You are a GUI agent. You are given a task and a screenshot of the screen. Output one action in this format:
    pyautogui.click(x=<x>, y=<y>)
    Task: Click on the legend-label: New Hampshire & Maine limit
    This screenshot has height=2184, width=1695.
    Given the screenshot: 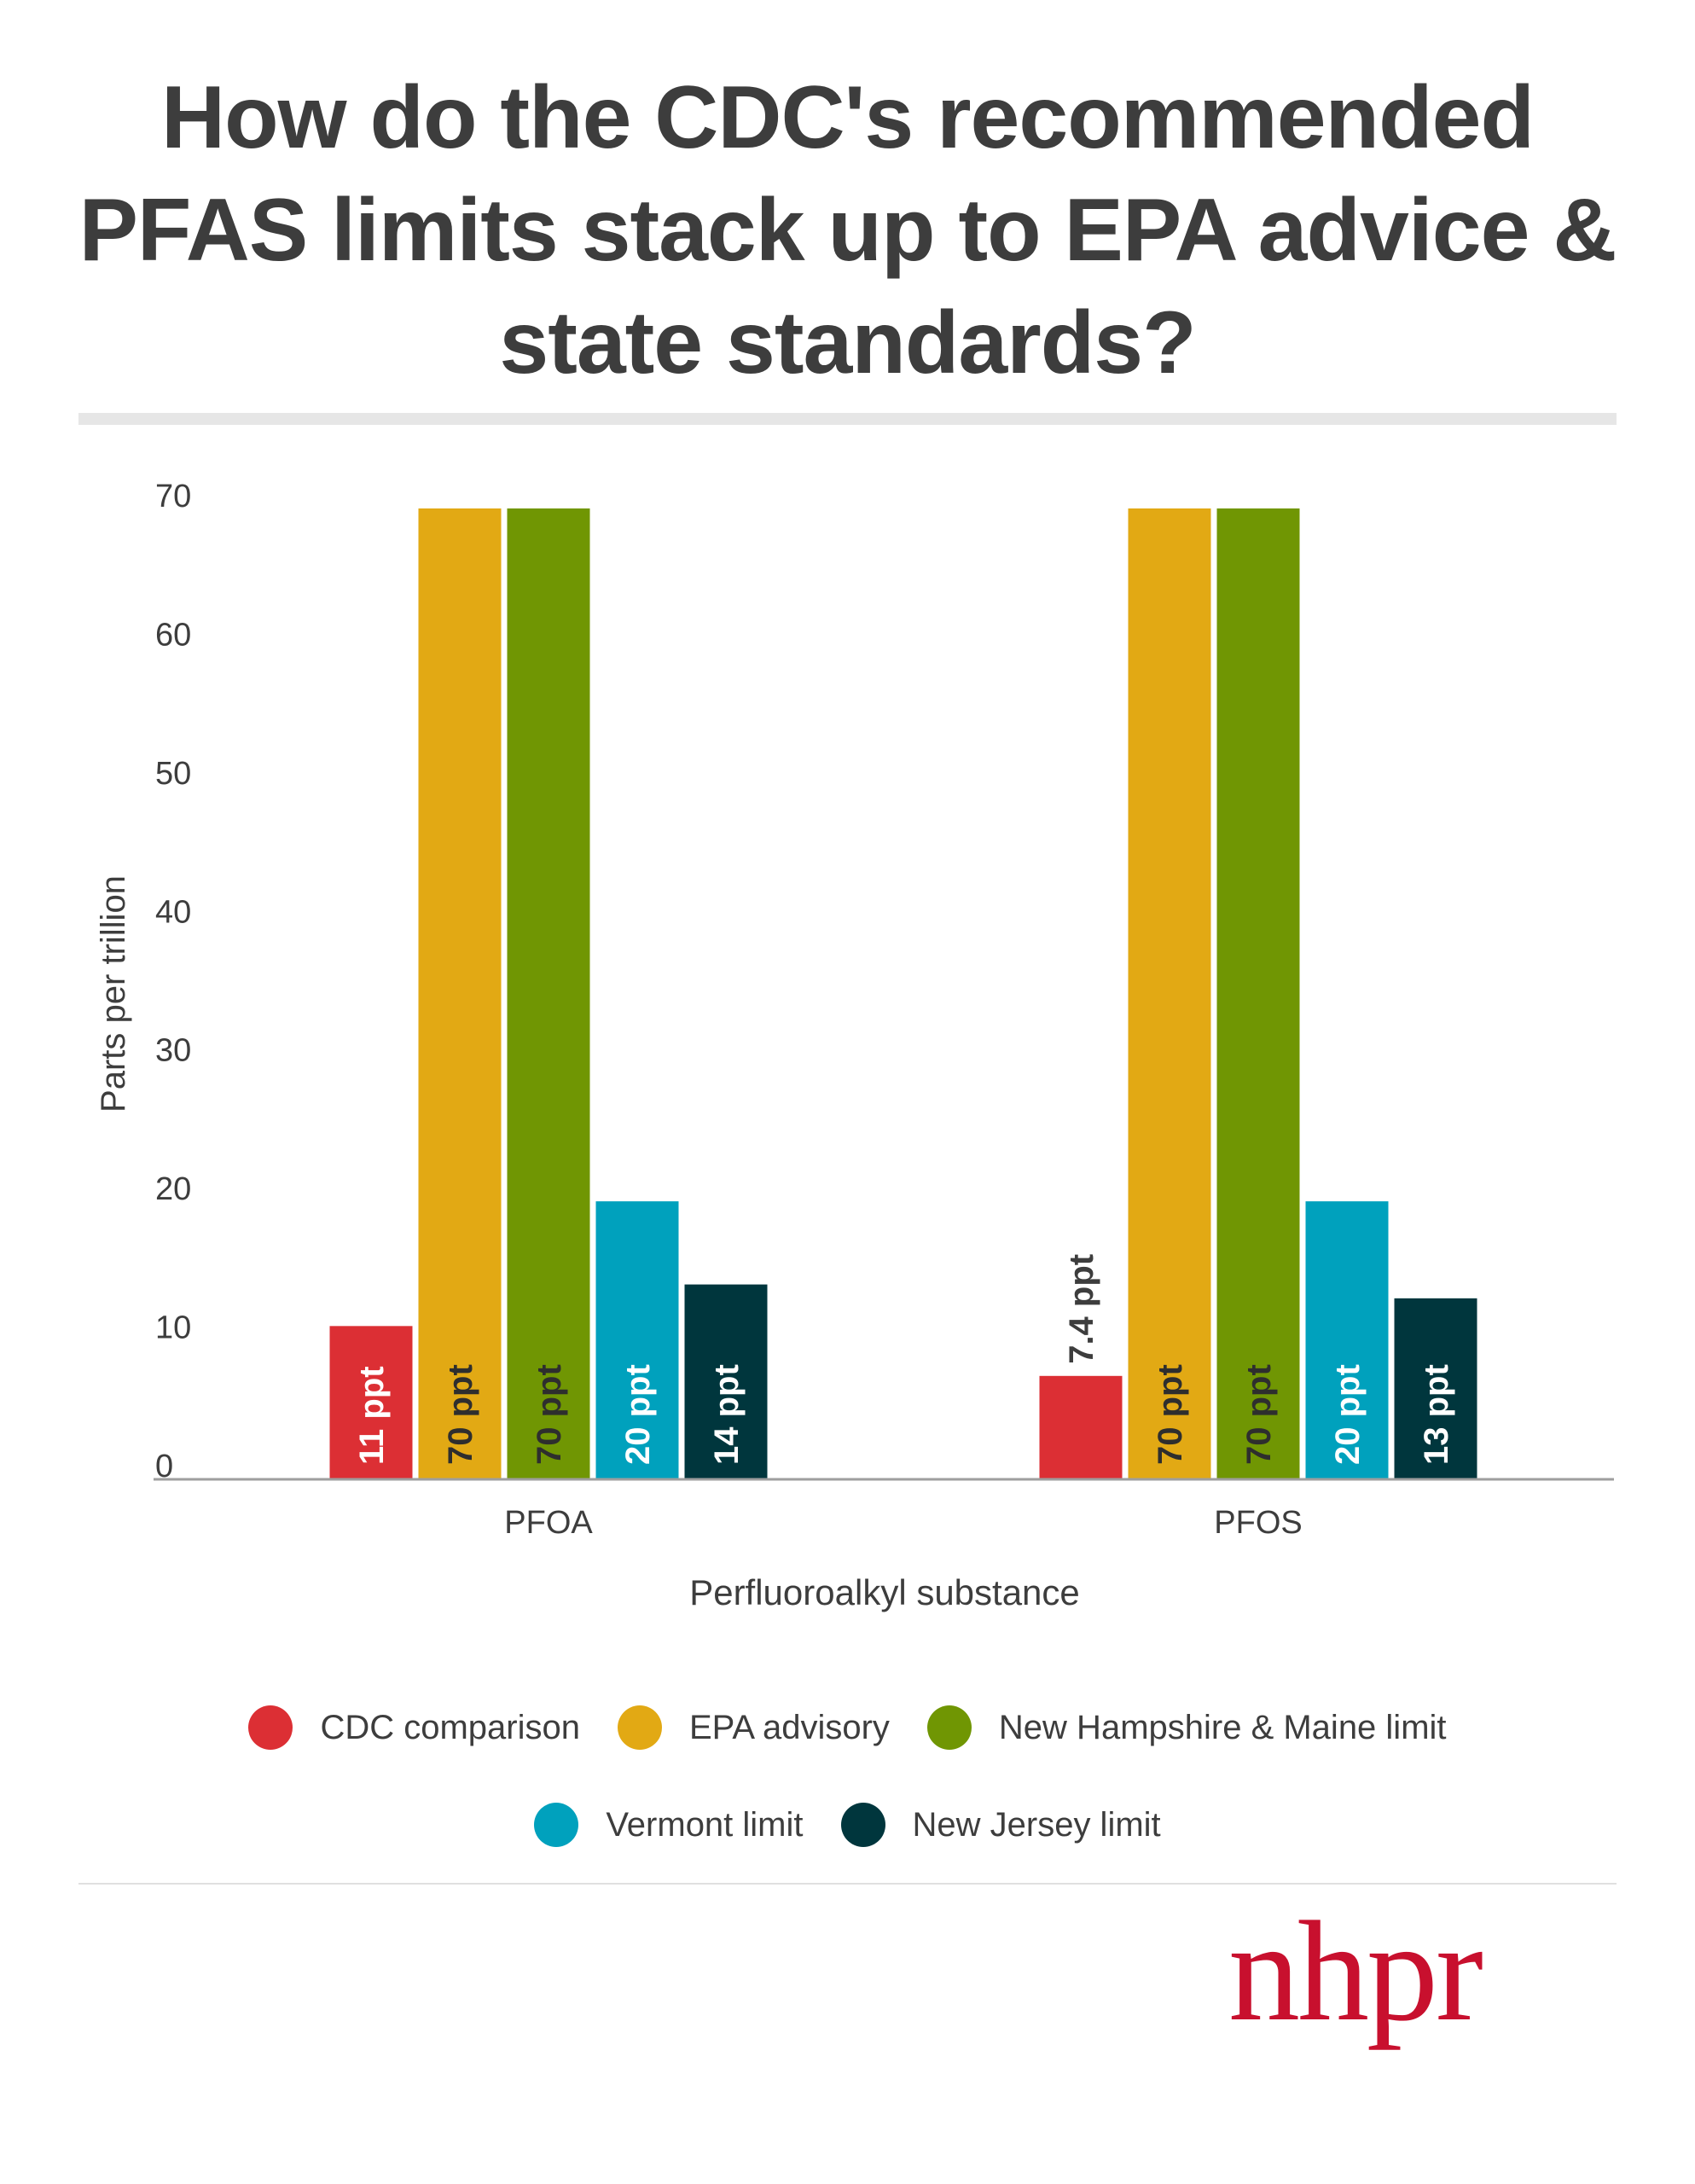 What is the action you would take?
    pyautogui.click(x=1222, y=1727)
    